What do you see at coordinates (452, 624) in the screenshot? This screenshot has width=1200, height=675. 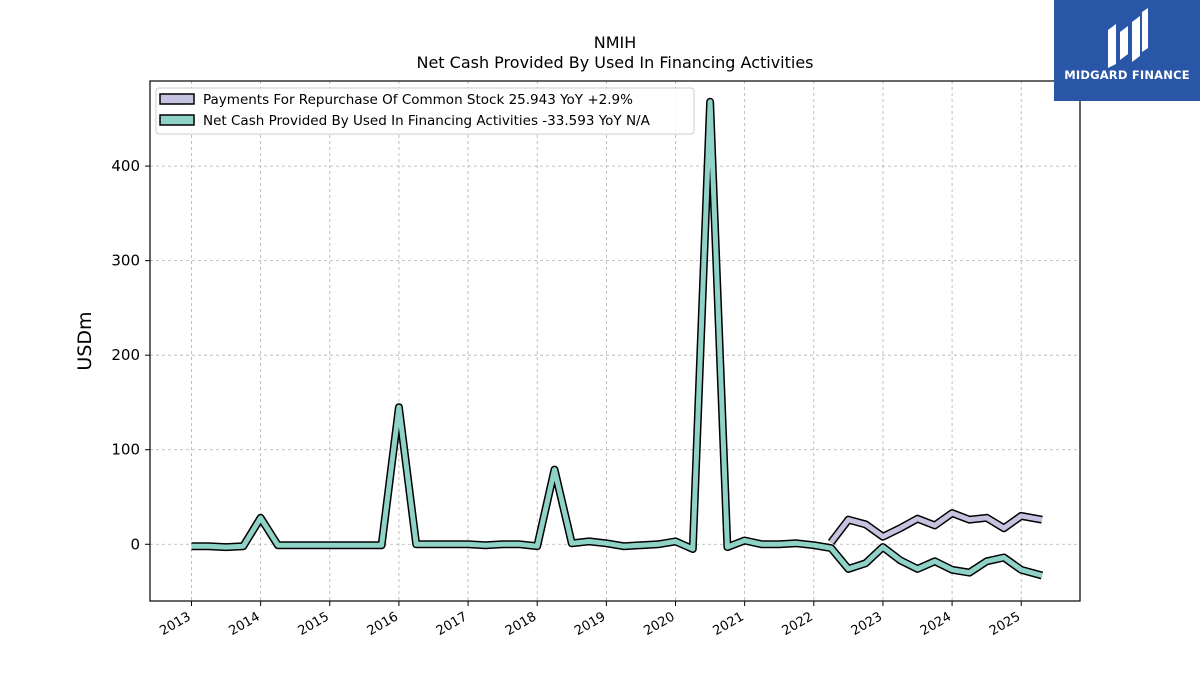 I see `x-tick-label: 2017` at bounding box center [452, 624].